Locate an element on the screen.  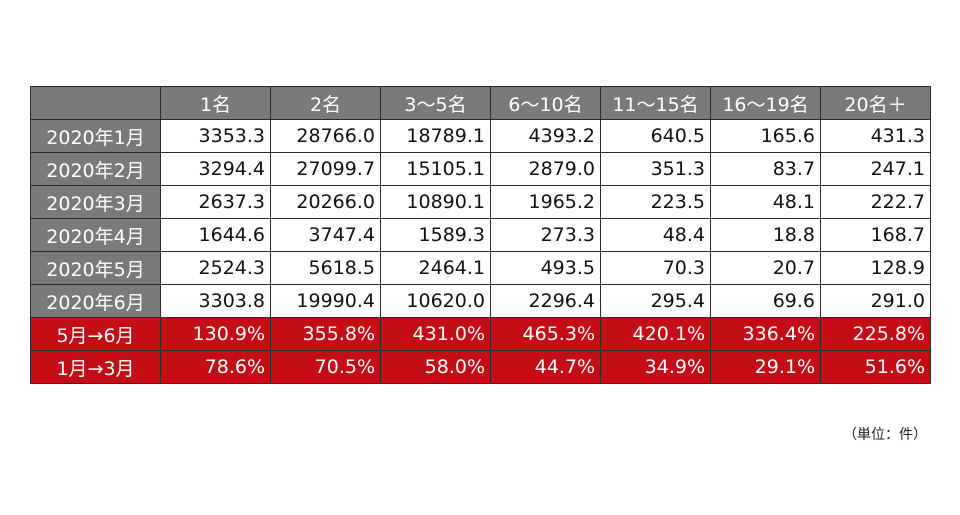
table-cell: 48.1 is located at coordinates (765, 202).